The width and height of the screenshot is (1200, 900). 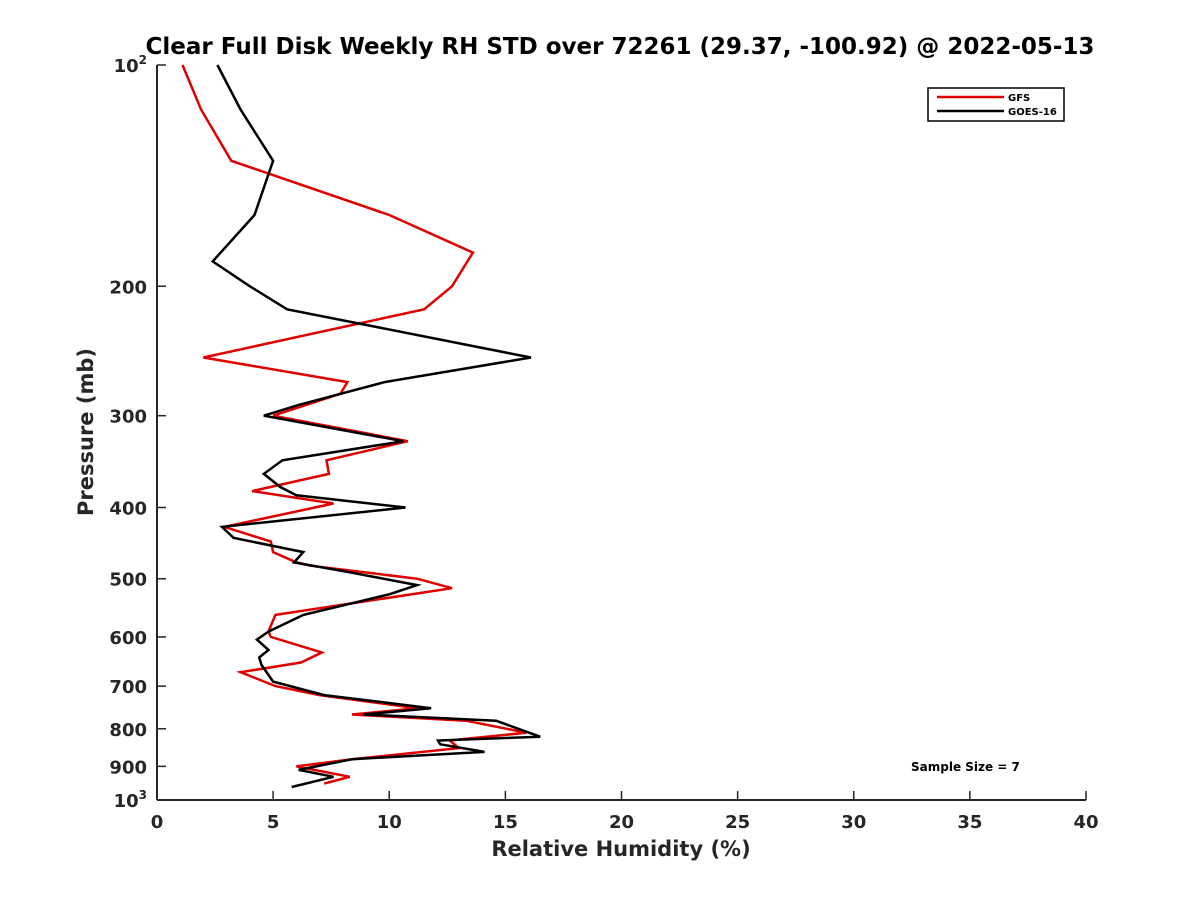 What do you see at coordinates (965, 767) in the screenshot?
I see `sample-size-annotation: Sample Size = 7` at bounding box center [965, 767].